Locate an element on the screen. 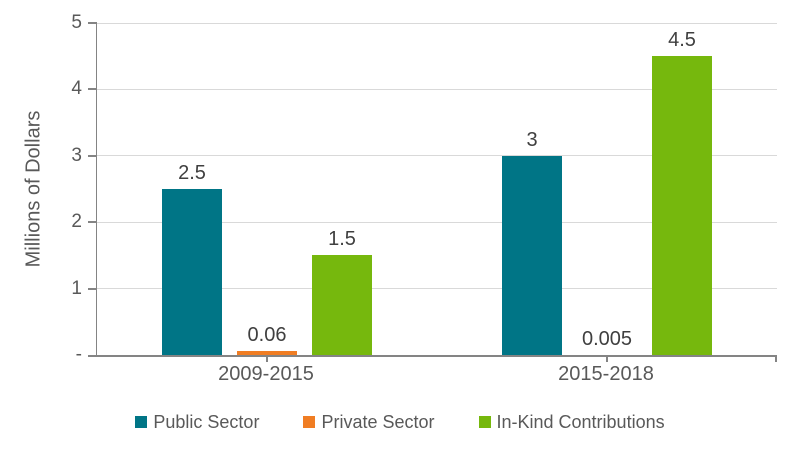  y-tick-label: 4 is located at coordinates (76, 89).